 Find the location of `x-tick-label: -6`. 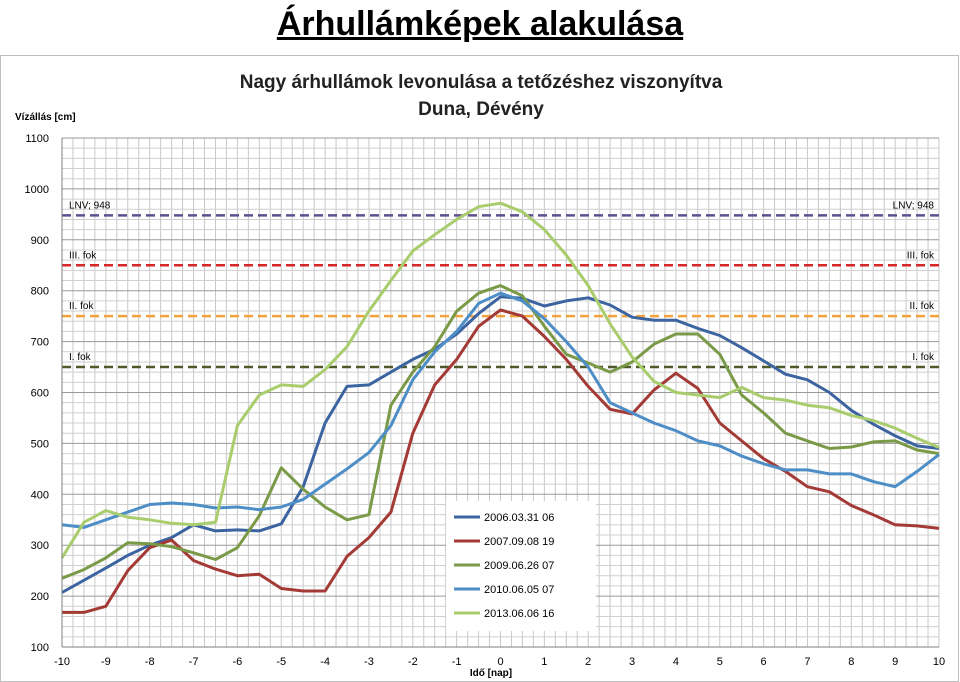

x-tick-label: -6 is located at coordinates (238, 662).